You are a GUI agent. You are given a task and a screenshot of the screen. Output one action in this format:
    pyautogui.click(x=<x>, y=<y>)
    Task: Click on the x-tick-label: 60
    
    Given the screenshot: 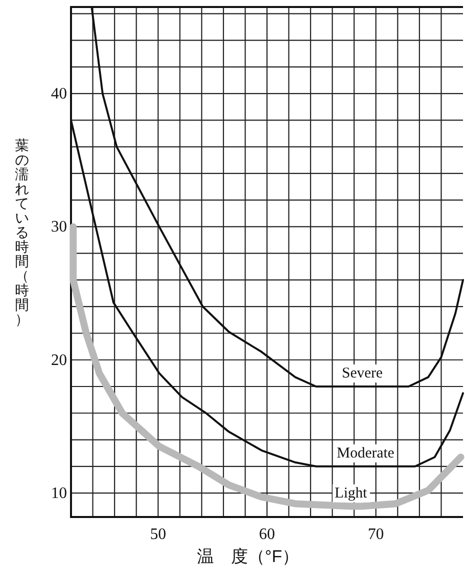 What is the action you would take?
    pyautogui.click(x=267, y=534)
    